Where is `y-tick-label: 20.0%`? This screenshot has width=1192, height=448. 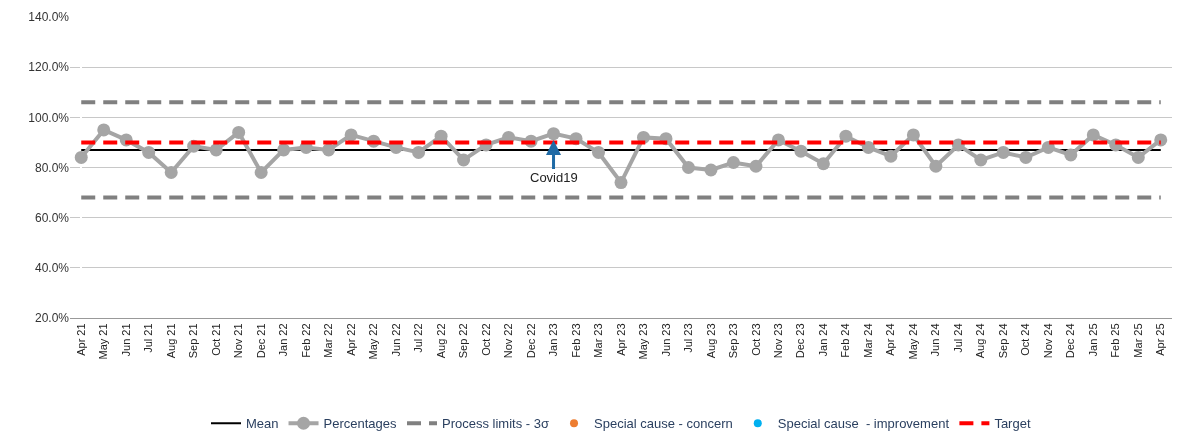
y-tick-label: 20.0% is located at coordinates (52, 318).